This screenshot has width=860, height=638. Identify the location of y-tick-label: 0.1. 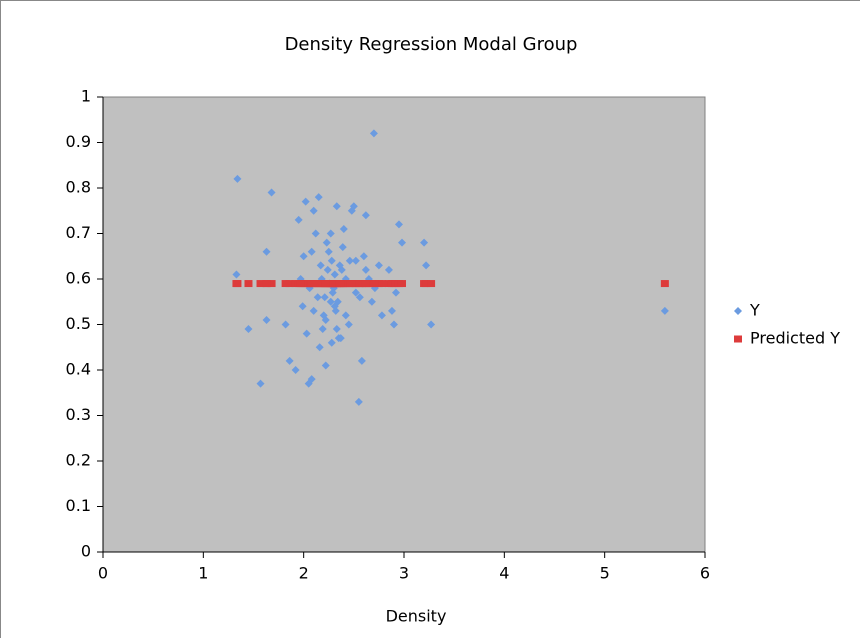
(78, 505).